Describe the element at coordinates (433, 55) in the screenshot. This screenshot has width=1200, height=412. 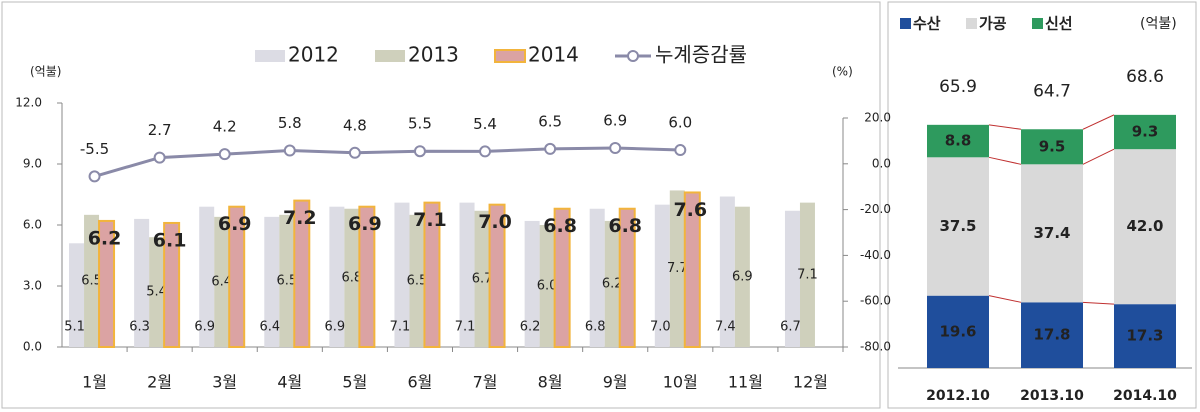
I see `legend-label: 2013` at that location.